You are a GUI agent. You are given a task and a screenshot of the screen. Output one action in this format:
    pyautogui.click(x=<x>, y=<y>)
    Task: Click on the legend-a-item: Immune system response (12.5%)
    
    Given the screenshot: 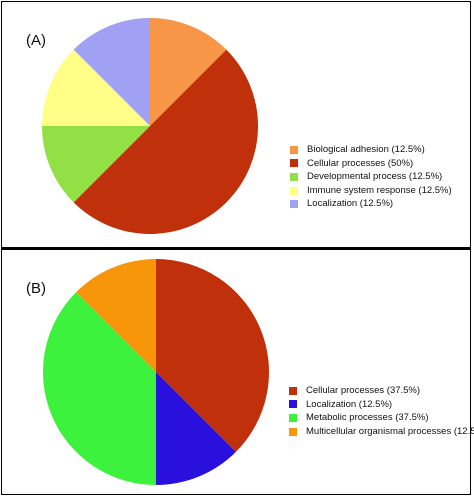 What is the action you would take?
    pyautogui.click(x=371, y=191)
    